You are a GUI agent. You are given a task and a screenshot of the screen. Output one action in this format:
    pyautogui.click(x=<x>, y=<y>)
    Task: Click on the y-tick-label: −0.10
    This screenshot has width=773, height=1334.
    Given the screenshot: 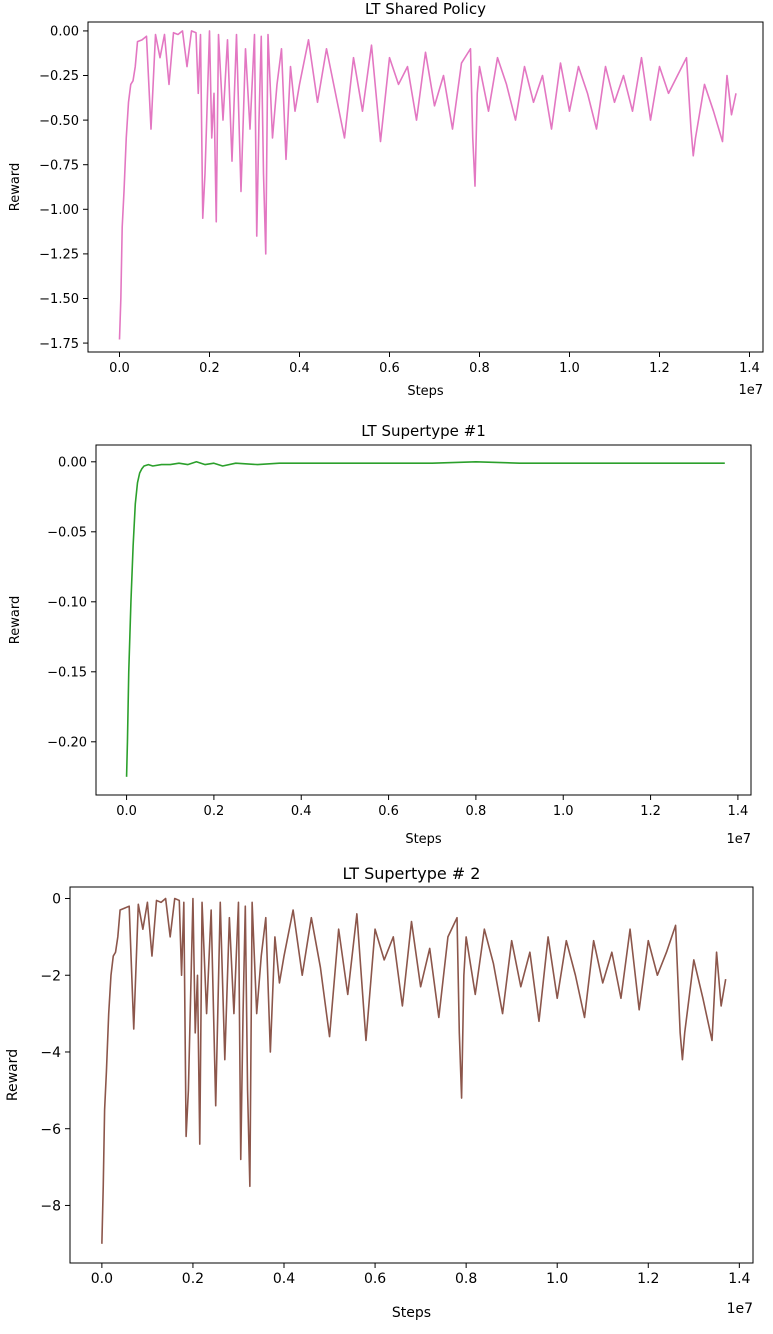 What is the action you would take?
    pyautogui.click(x=67, y=602)
    